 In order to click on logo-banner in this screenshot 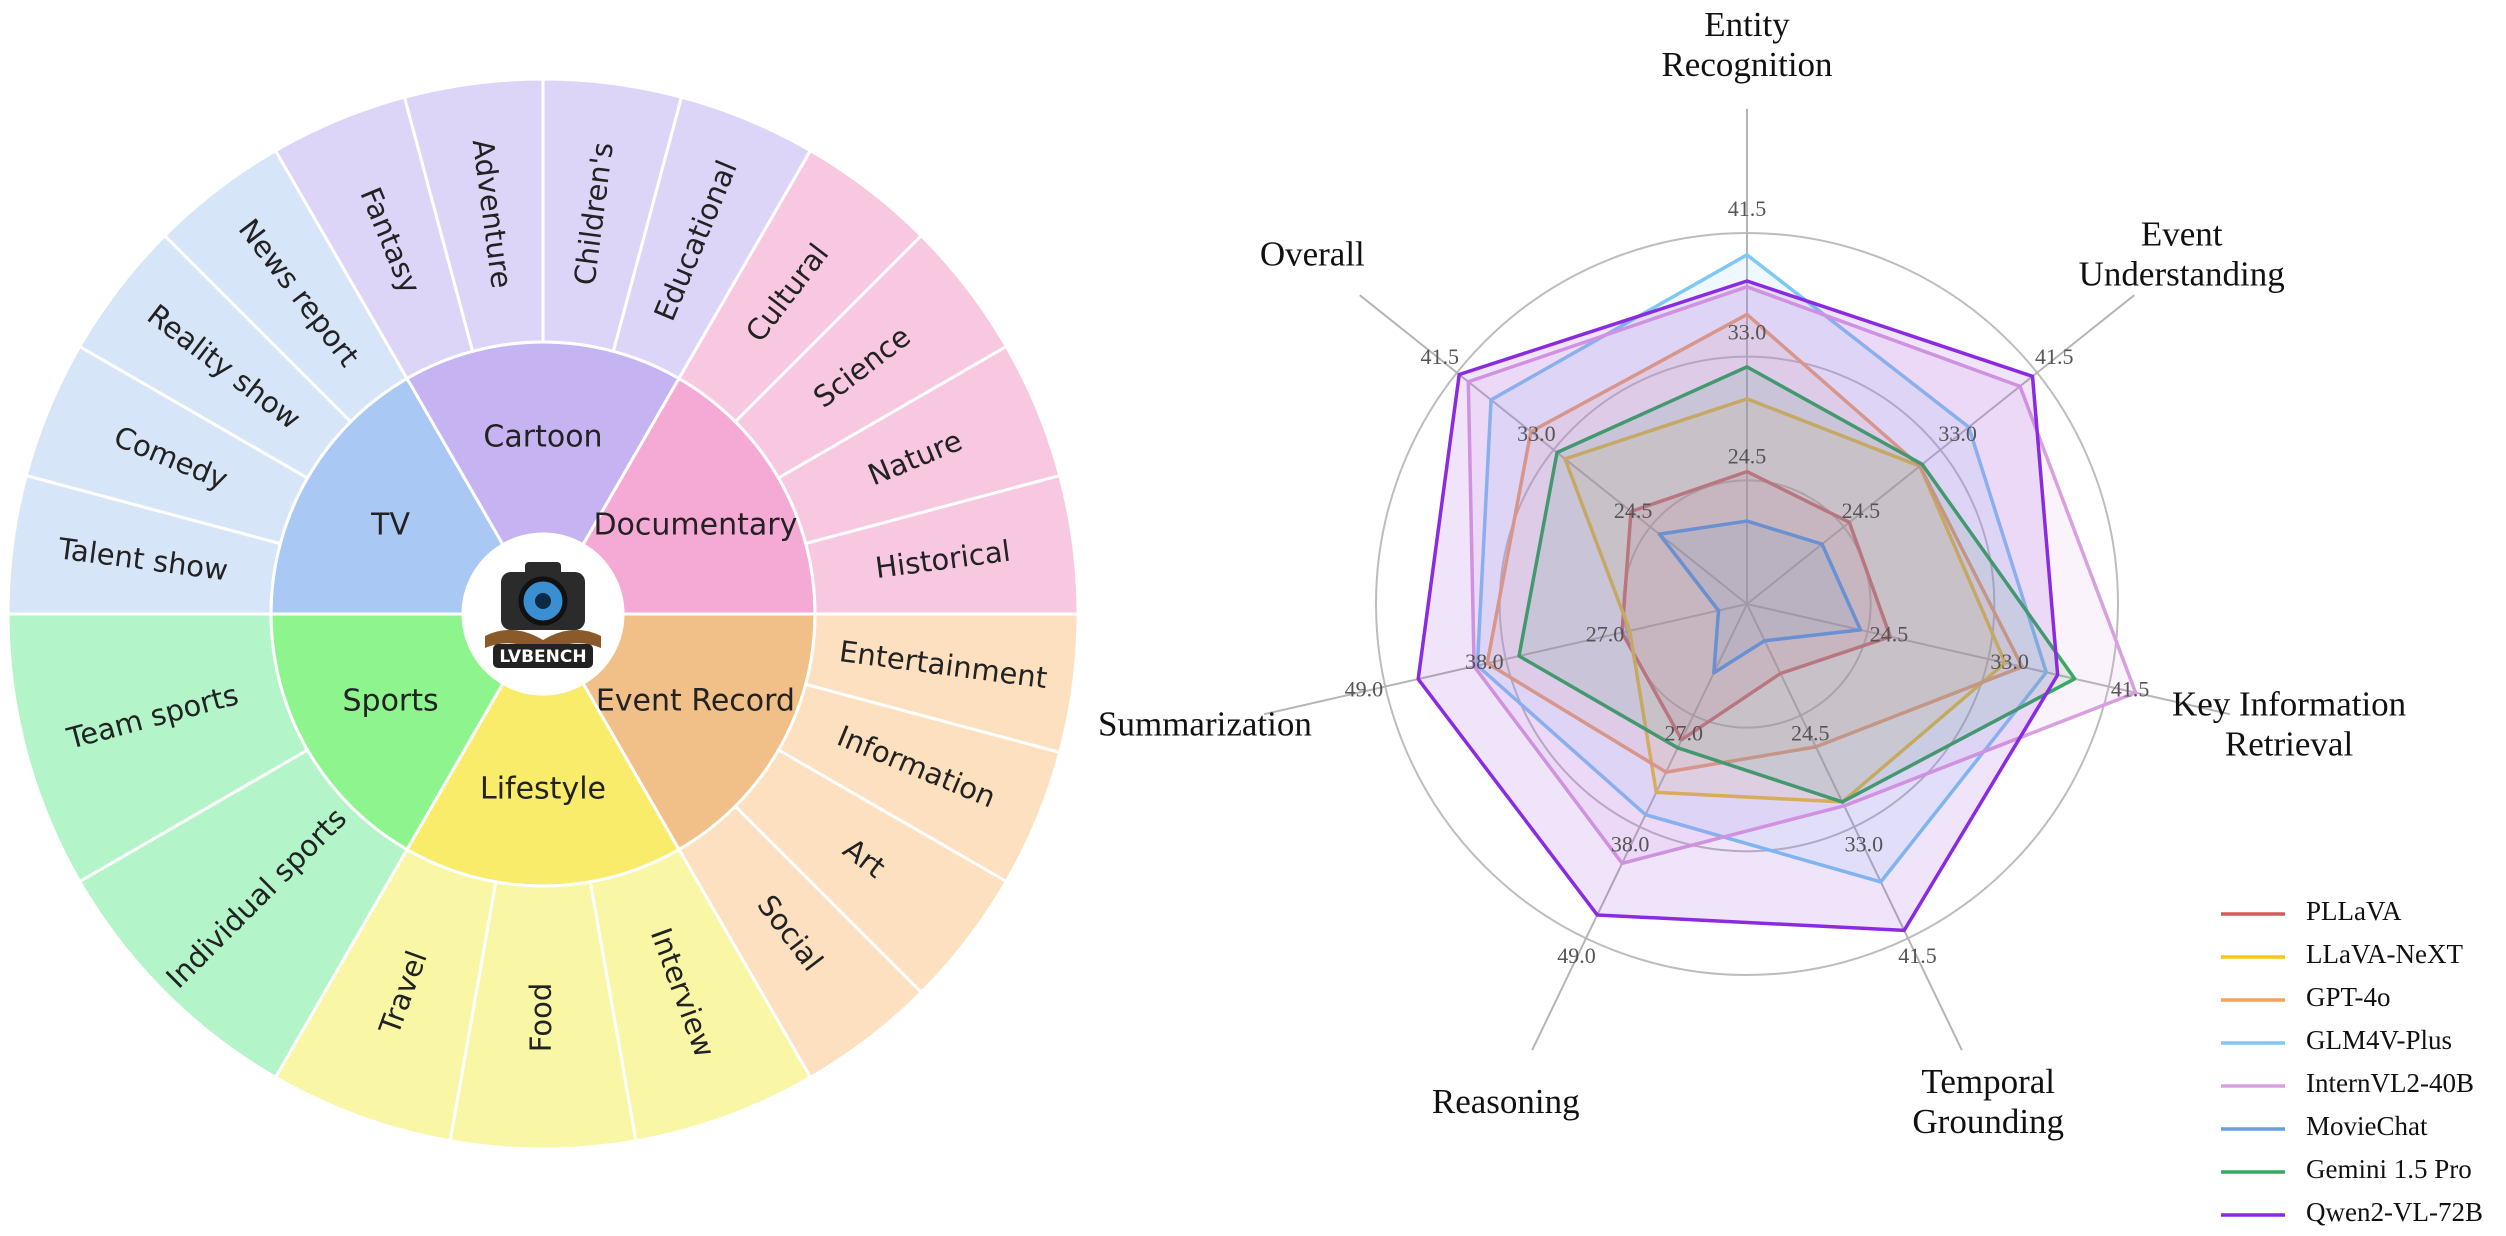, I will do `click(543, 656)`.